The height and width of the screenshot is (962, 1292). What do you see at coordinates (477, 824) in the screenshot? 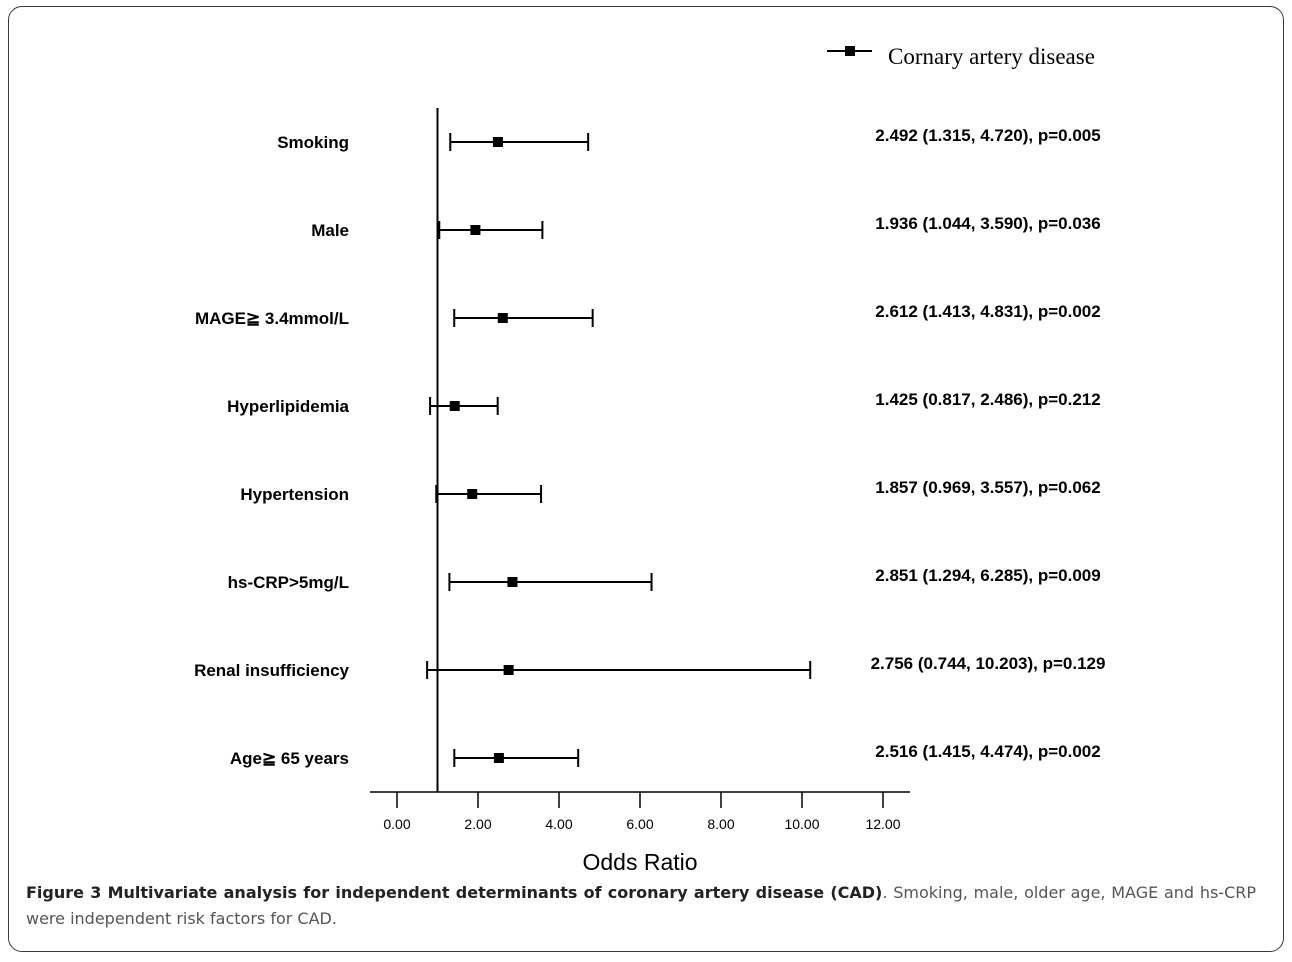
I see `x-tick-label: 2.00` at bounding box center [477, 824].